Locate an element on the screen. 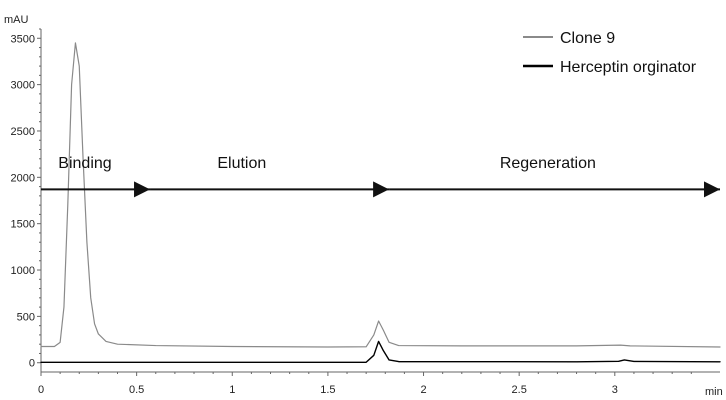 Image resolution: width=726 pixels, height=400 pixels. x-axis-unit: min is located at coordinates (714, 392).